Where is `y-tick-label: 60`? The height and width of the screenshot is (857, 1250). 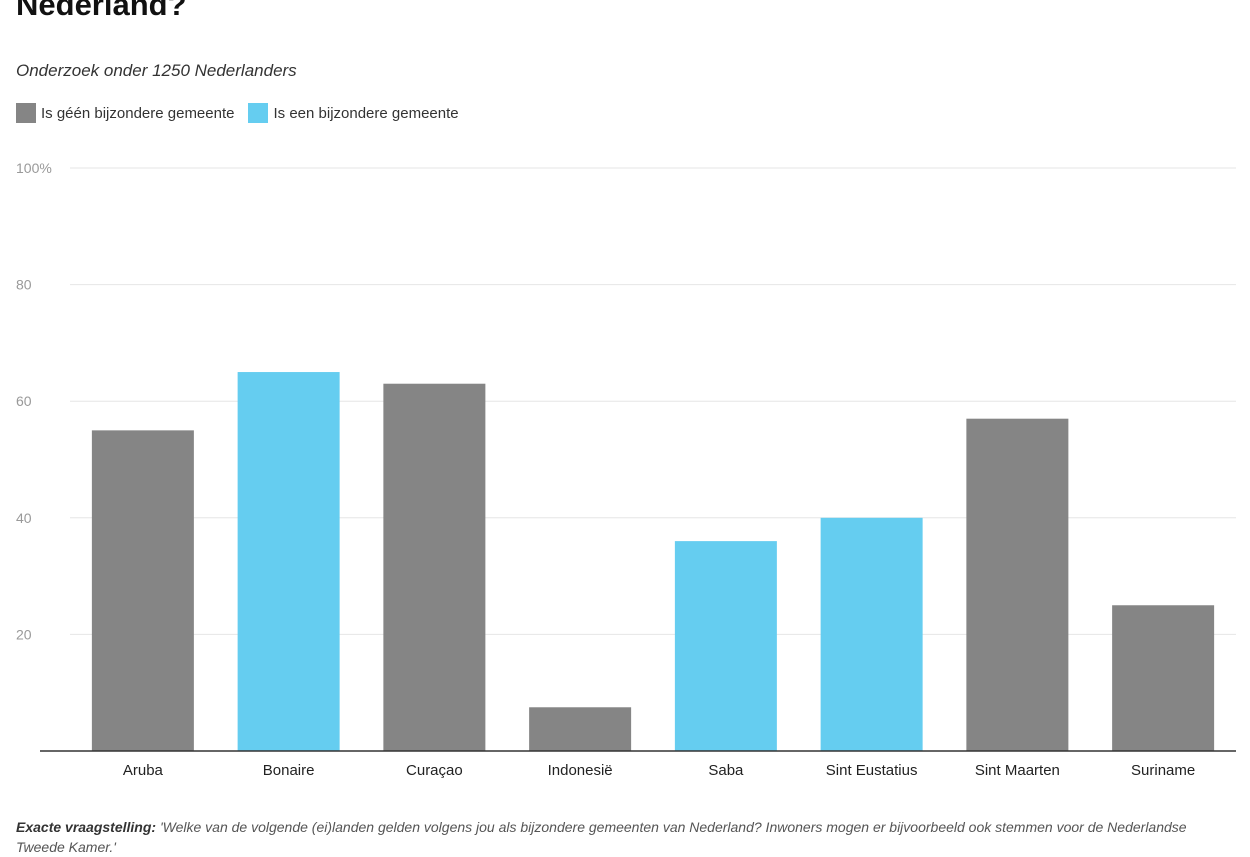
y-tick-label: 60 is located at coordinates (24, 401).